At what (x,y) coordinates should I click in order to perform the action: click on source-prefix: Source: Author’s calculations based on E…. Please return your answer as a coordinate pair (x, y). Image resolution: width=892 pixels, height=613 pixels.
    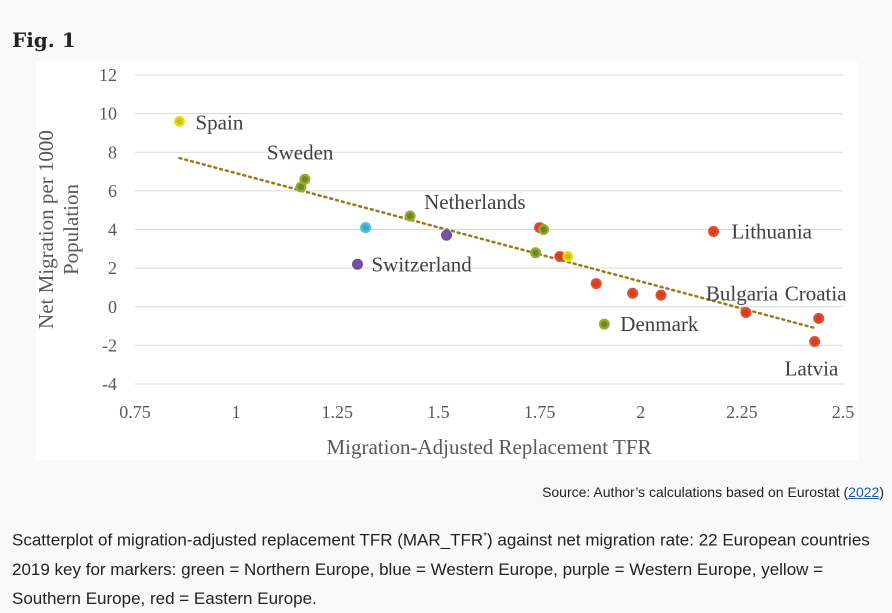
    Looking at the image, I should click on (695, 492).